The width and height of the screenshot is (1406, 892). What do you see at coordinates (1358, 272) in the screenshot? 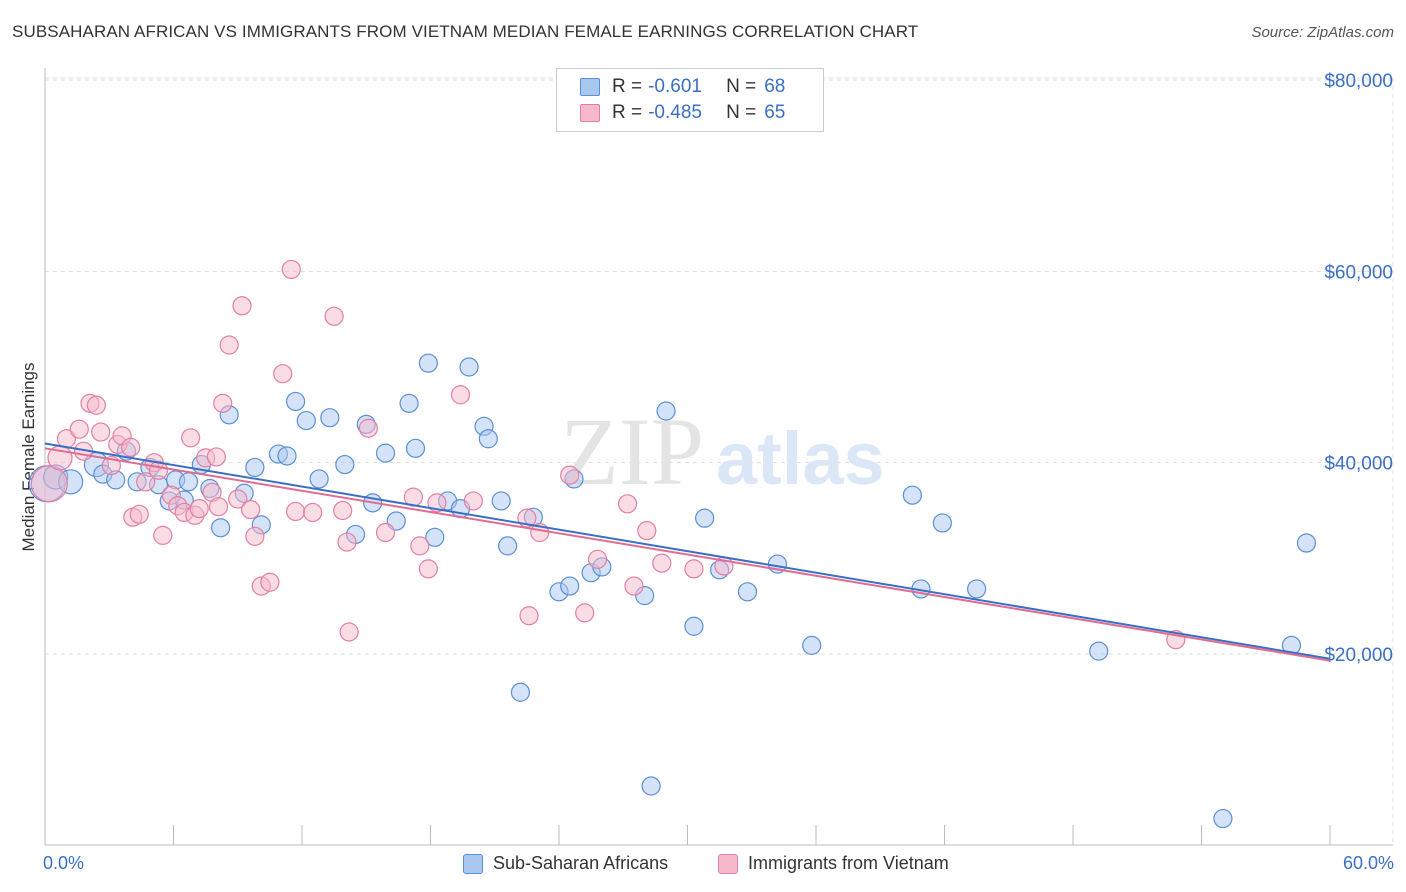
I see `y-tick-label: $60,000` at bounding box center [1358, 272].